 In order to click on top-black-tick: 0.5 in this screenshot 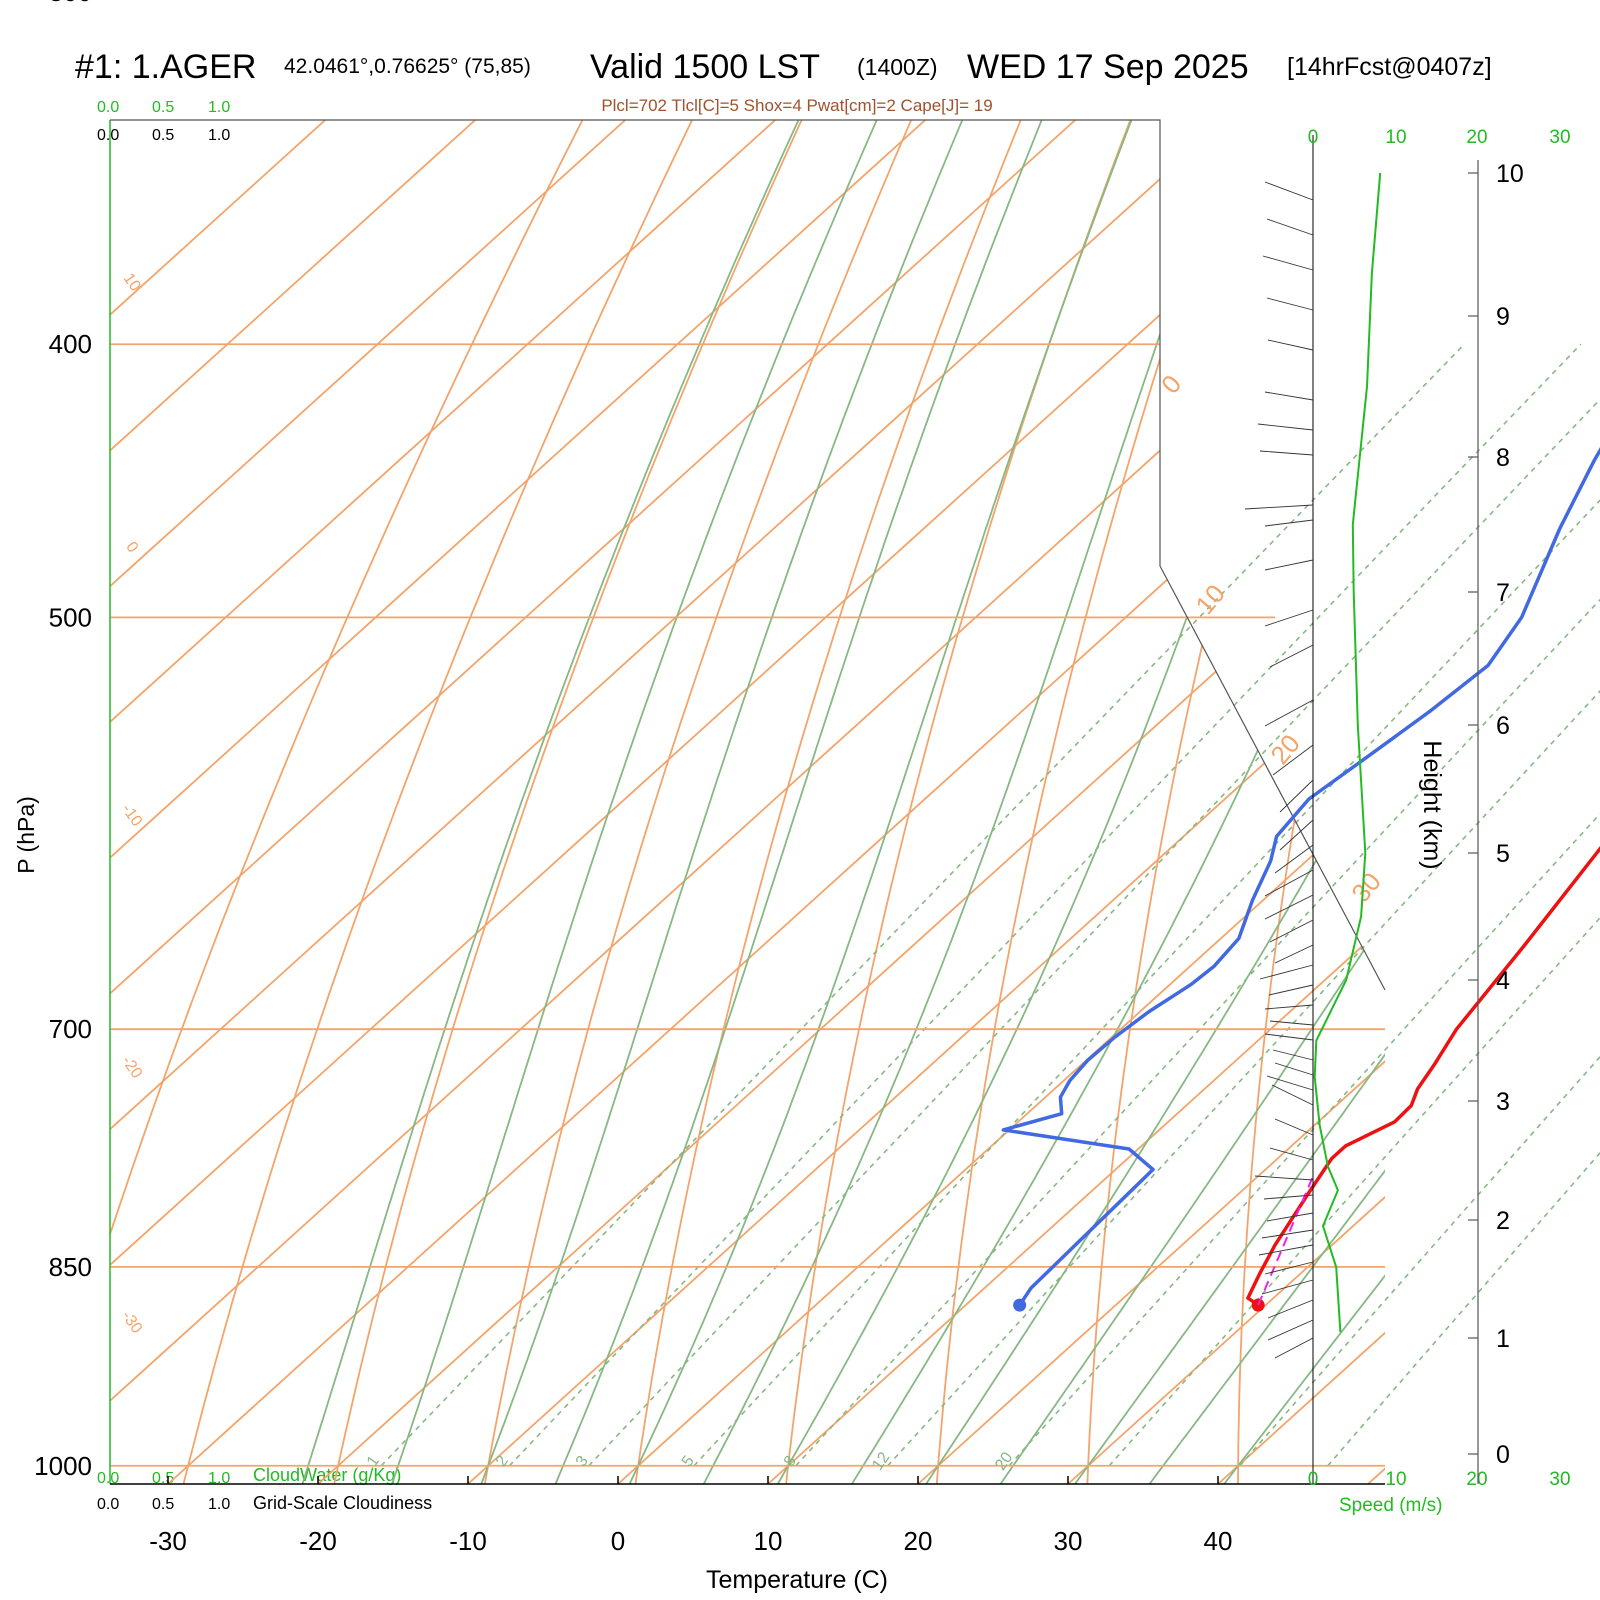, I will do `click(163, 135)`.